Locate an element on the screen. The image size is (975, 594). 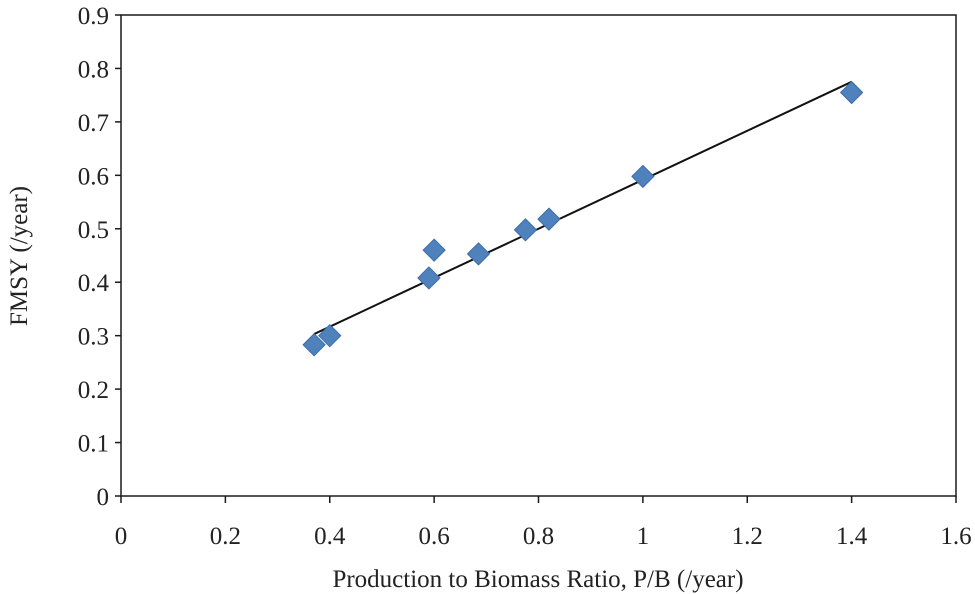
x-tick-label: 1.4 is located at coordinates (852, 536).